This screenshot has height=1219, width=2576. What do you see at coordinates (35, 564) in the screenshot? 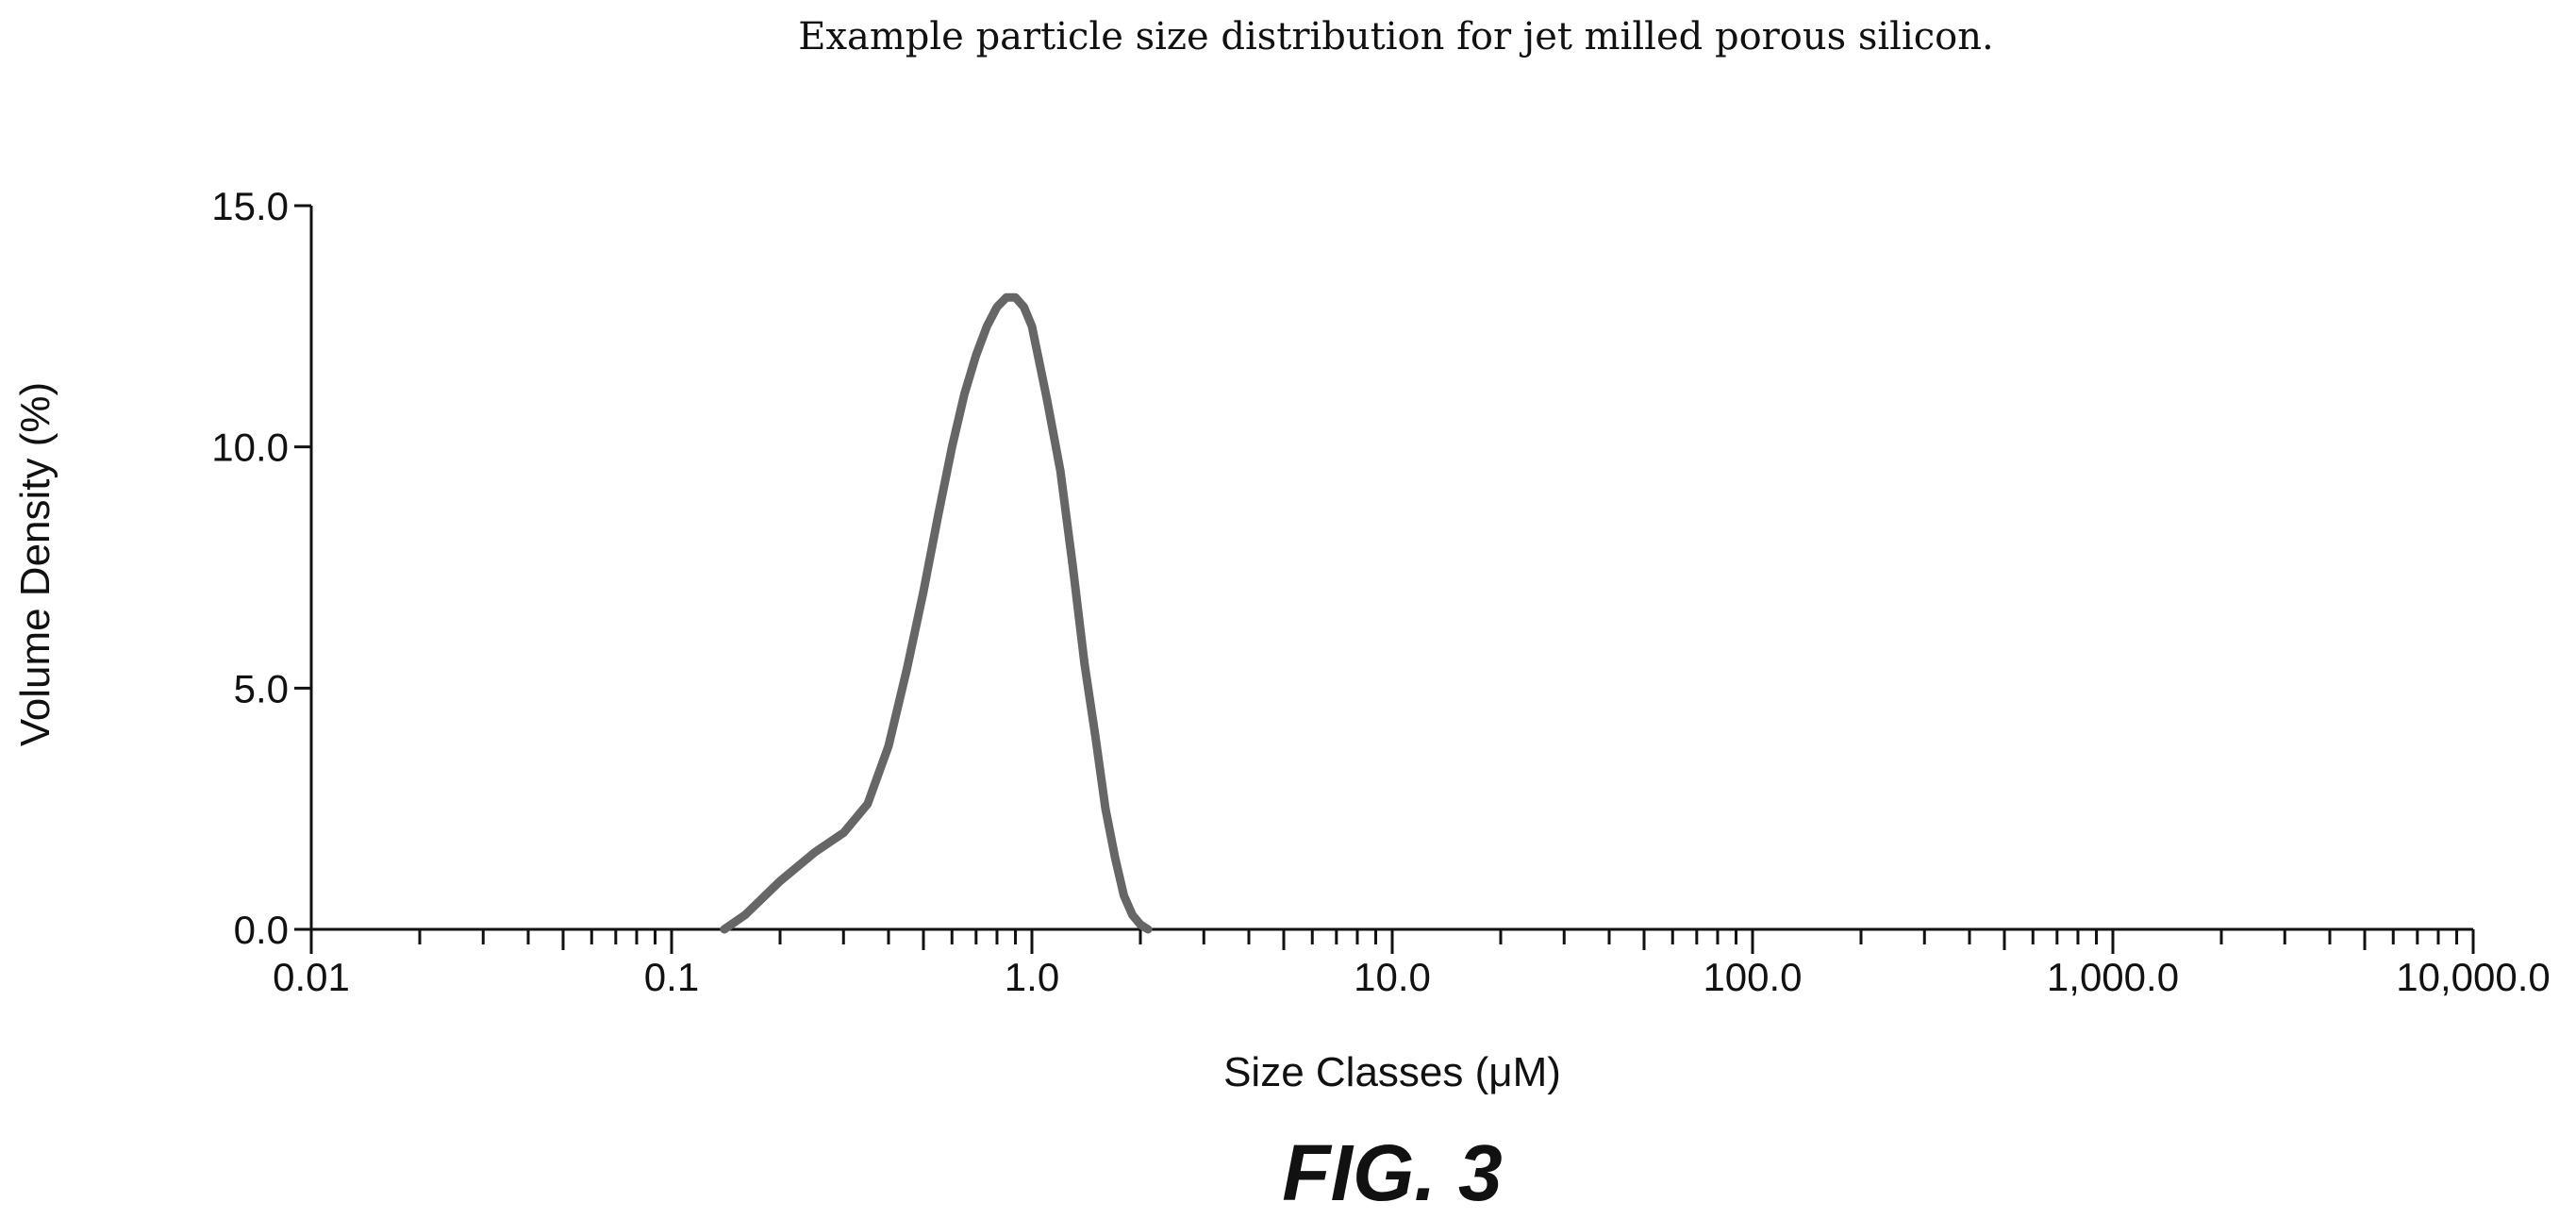
I see `y-axis-label: Volume Density (%)` at bounding box center [35, 564].